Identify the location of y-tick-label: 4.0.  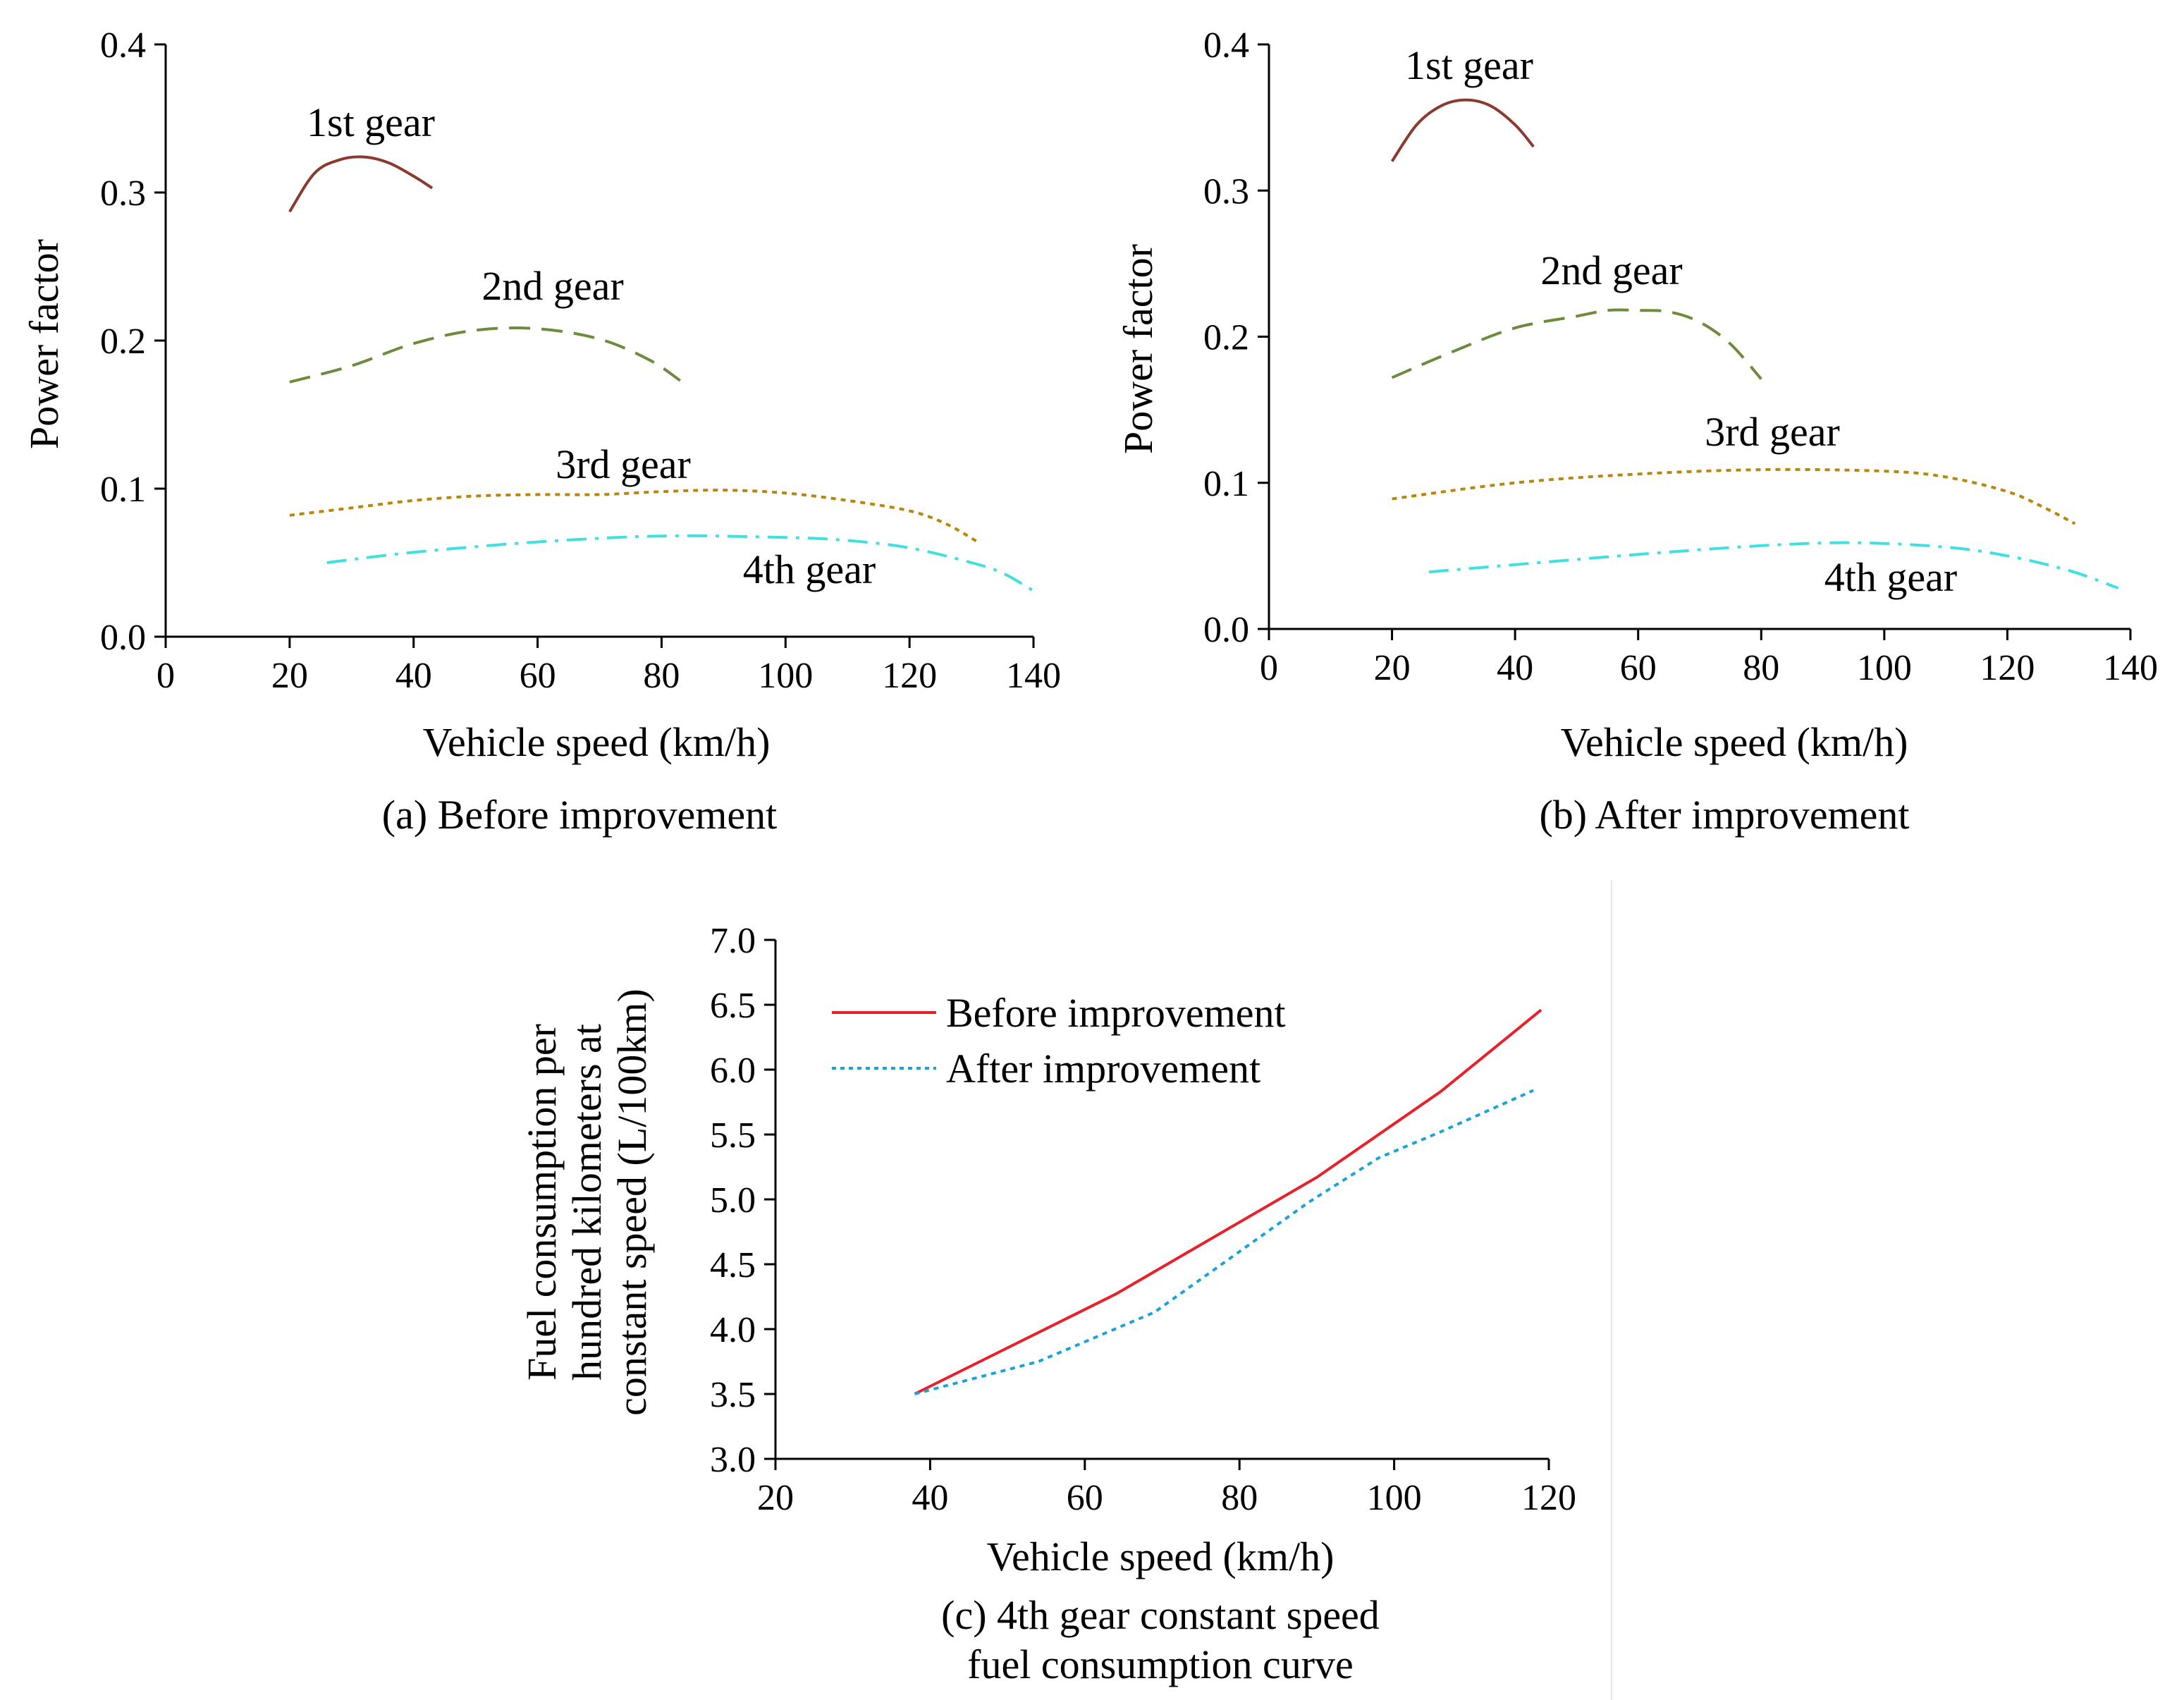
(733, 1330).